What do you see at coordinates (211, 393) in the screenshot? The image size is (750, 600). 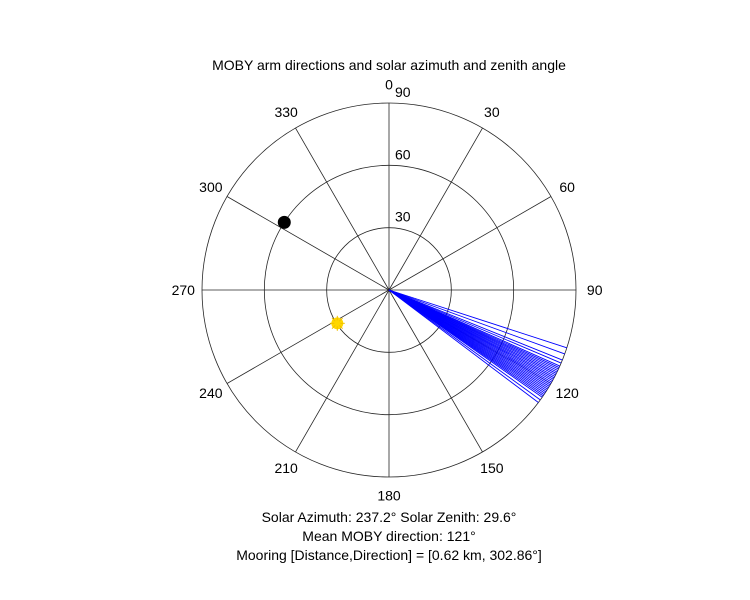 I see `theta-tick-label: 240` at bounding box center [211, 393].